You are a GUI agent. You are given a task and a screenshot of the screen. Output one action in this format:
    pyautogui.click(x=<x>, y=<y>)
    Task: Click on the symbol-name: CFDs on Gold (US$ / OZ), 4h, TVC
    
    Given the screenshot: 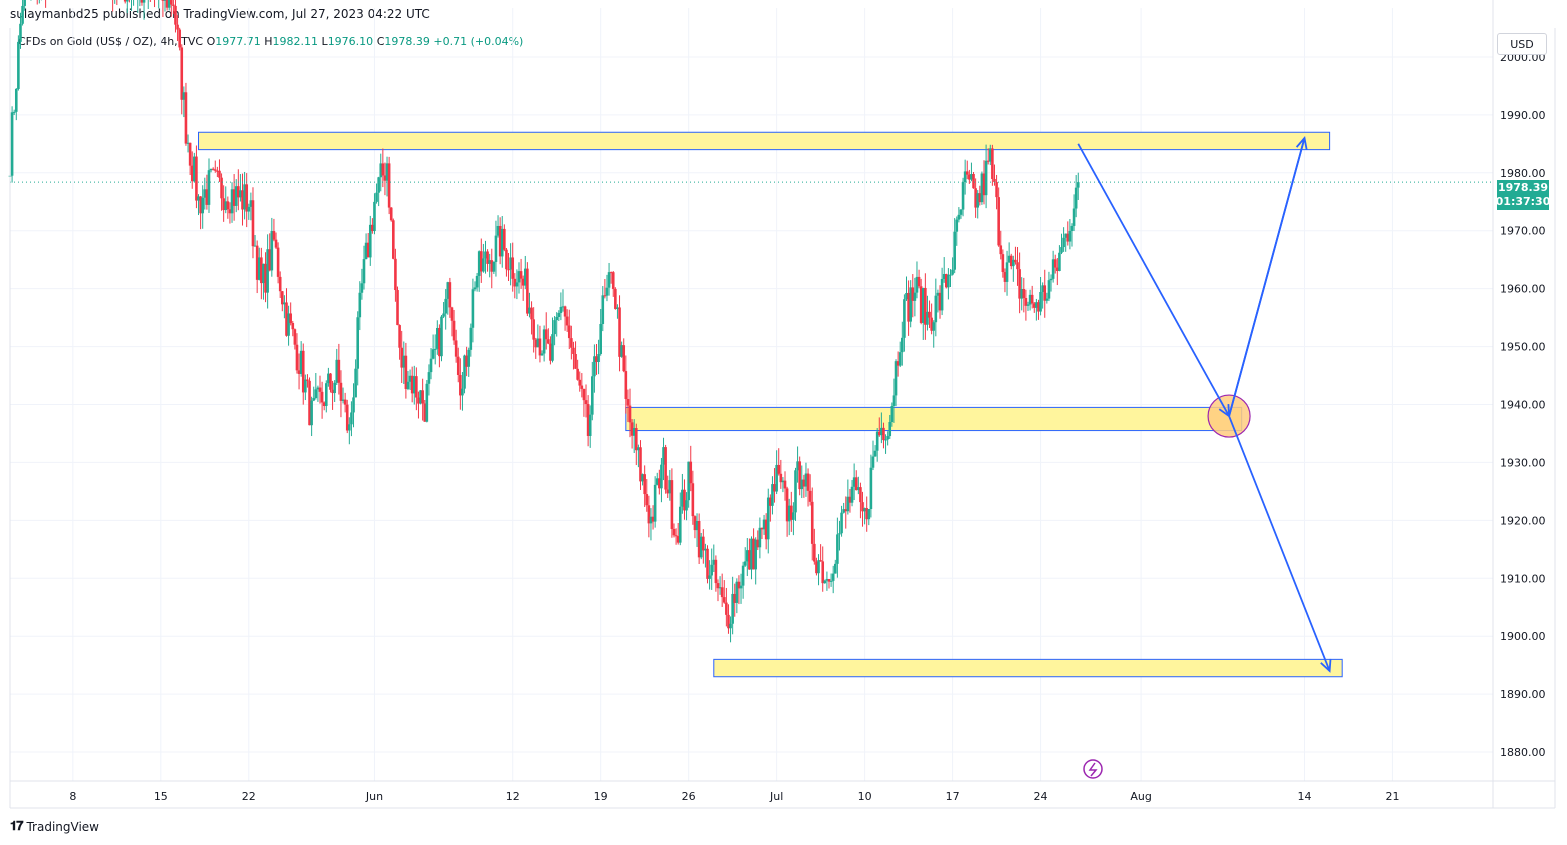 What is the action you would take?
    pyautogui.click(x=111, y=41)
    